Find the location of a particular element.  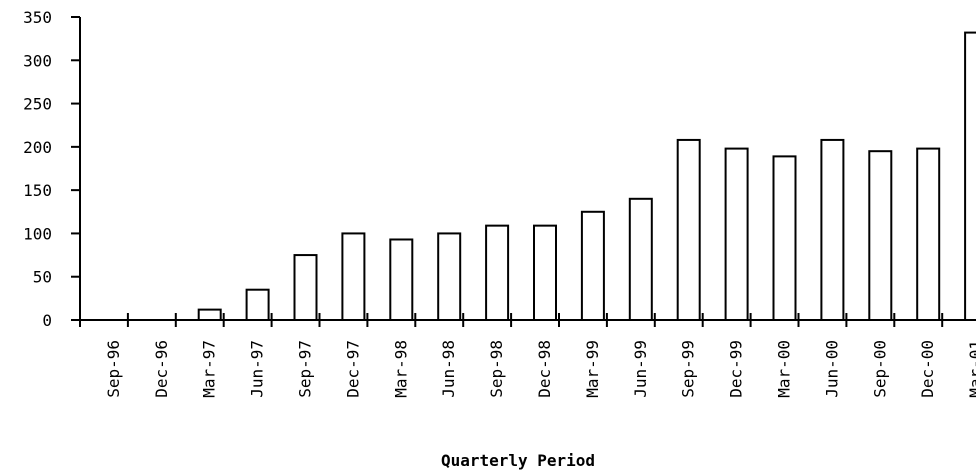

x-tick-label: Sep-99 is located at coordinates (688, 369).